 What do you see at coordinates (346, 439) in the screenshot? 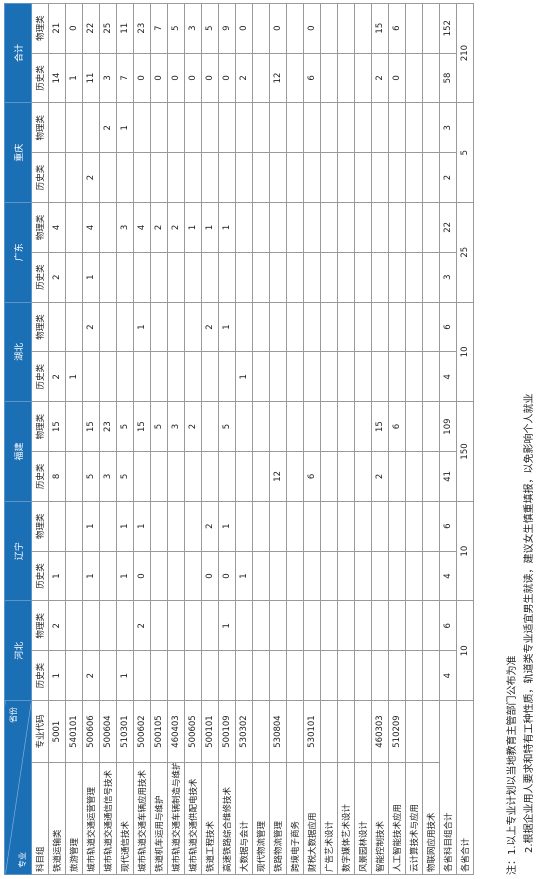
I see `data-row: 数字媒体艺术设计` at bounding box center [346, 439].